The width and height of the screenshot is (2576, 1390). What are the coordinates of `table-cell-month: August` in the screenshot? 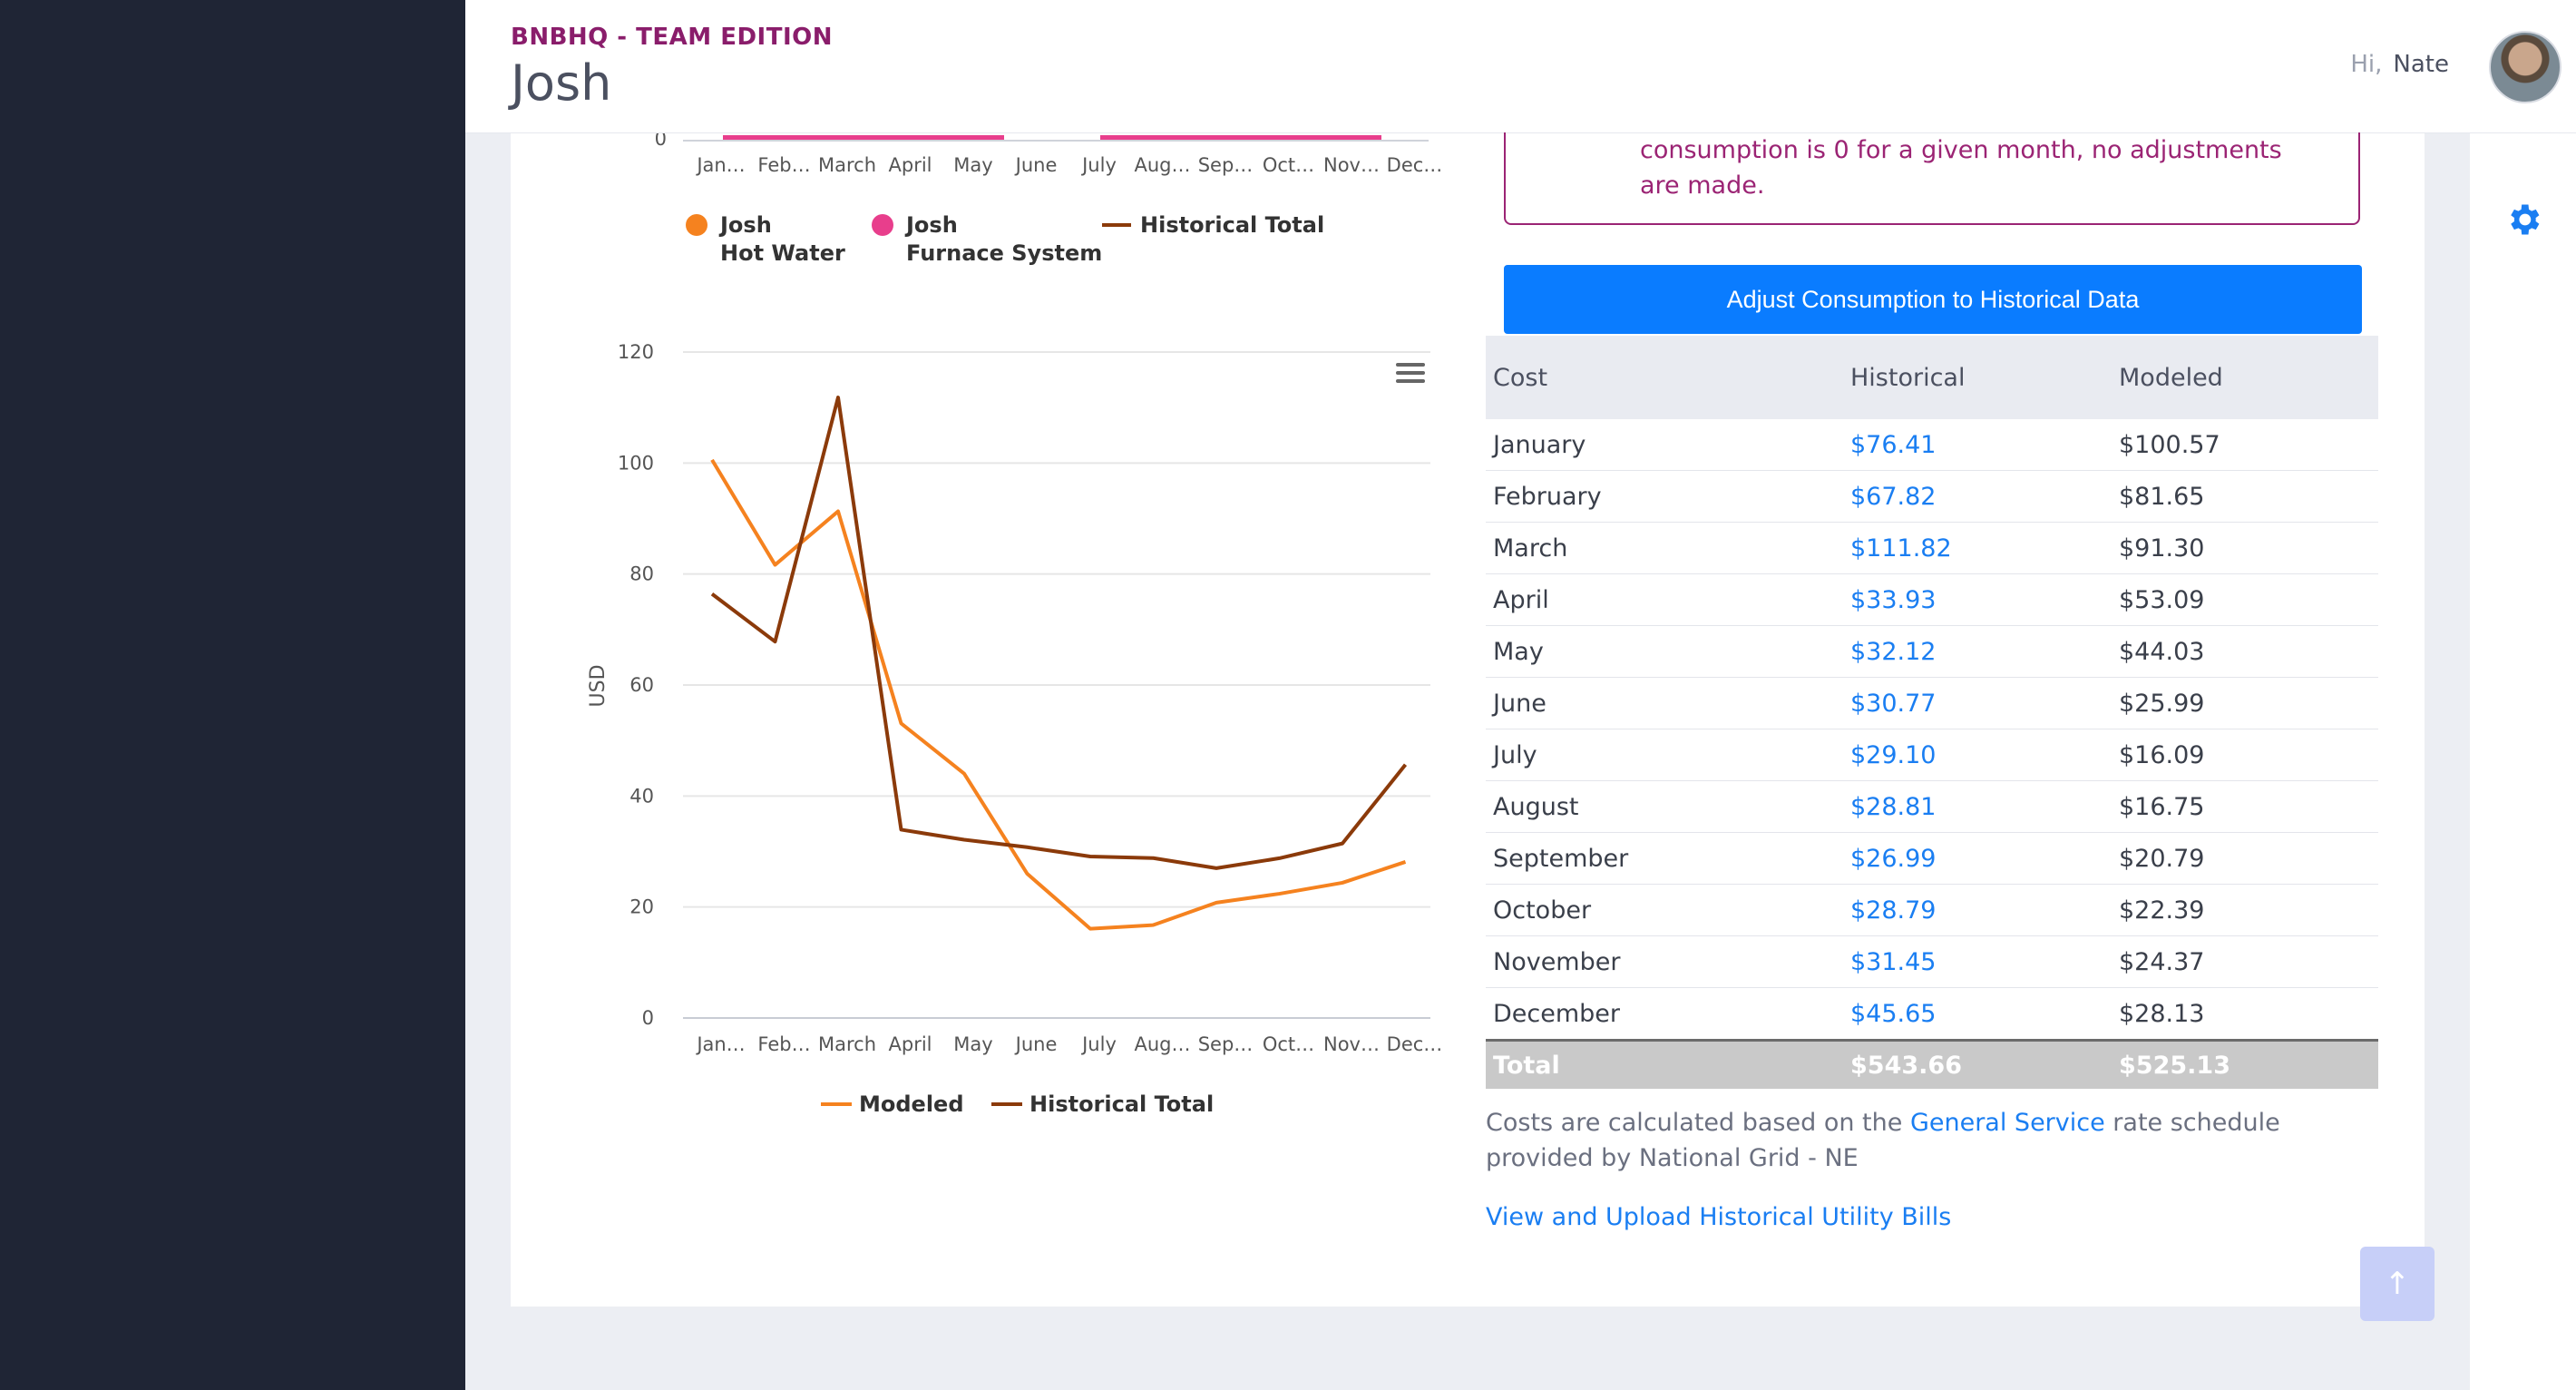 It's located at (1664, 806).